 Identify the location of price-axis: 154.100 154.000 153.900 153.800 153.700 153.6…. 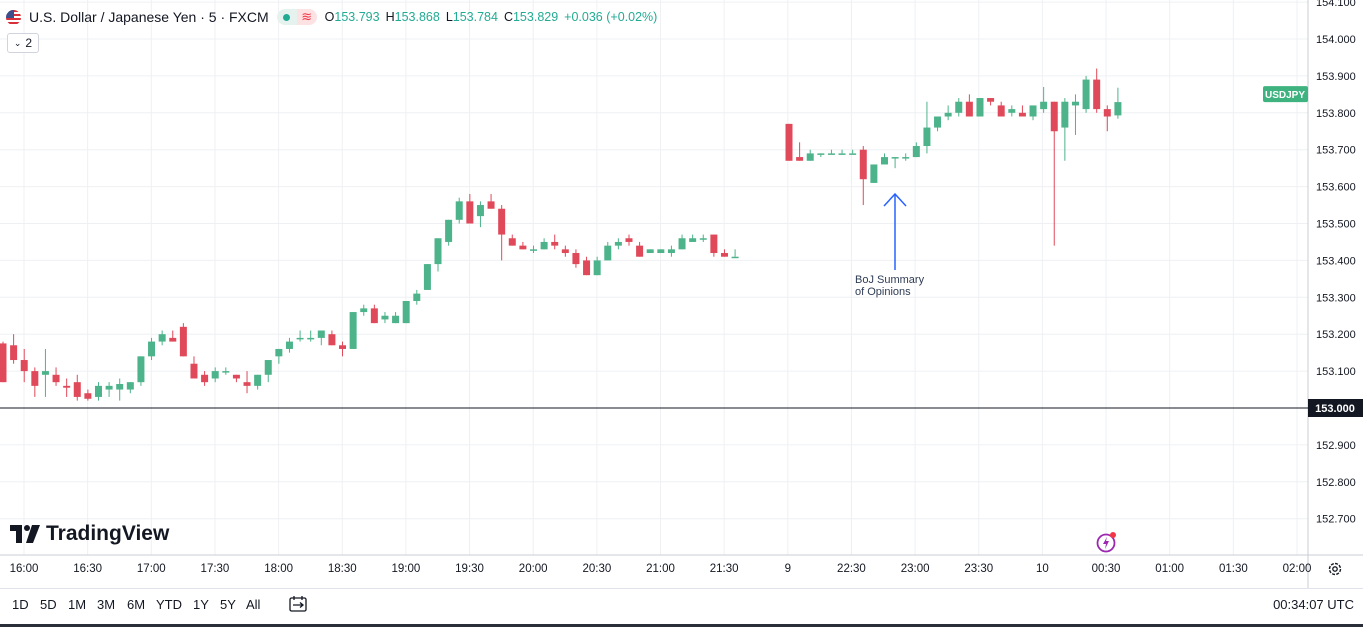
(1336, 263).